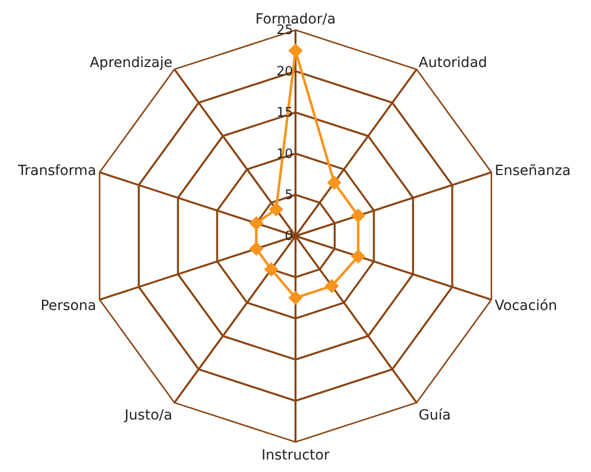 This screenshot has height=472, width=591. I want to click on spoke-label: Instructor, so click(296, 456).